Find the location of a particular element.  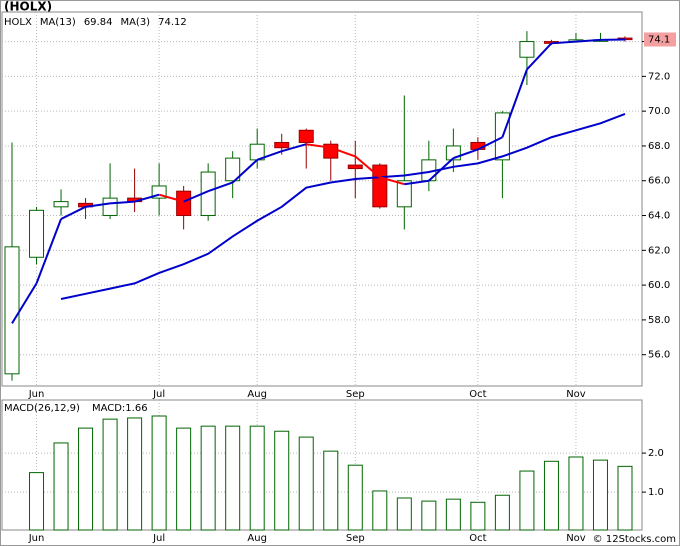

y-tick-label: 60.0 is located at coordinates (659, 285).